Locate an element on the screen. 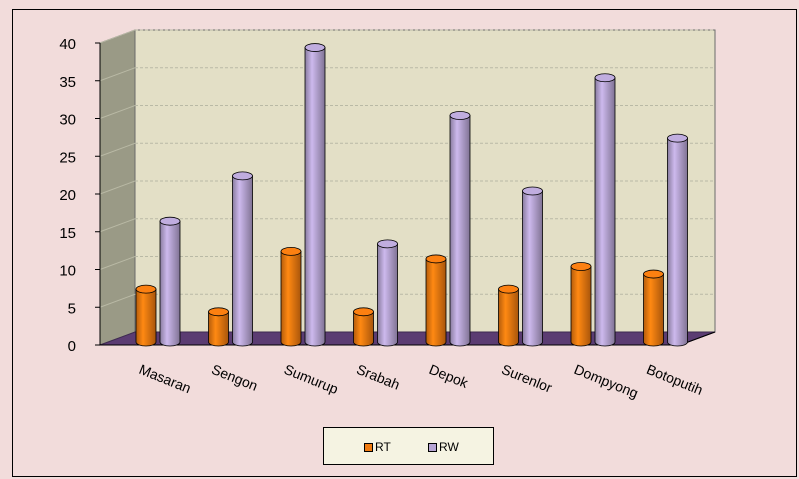  bar-rw-srabah is located at coordinates (387, 293).